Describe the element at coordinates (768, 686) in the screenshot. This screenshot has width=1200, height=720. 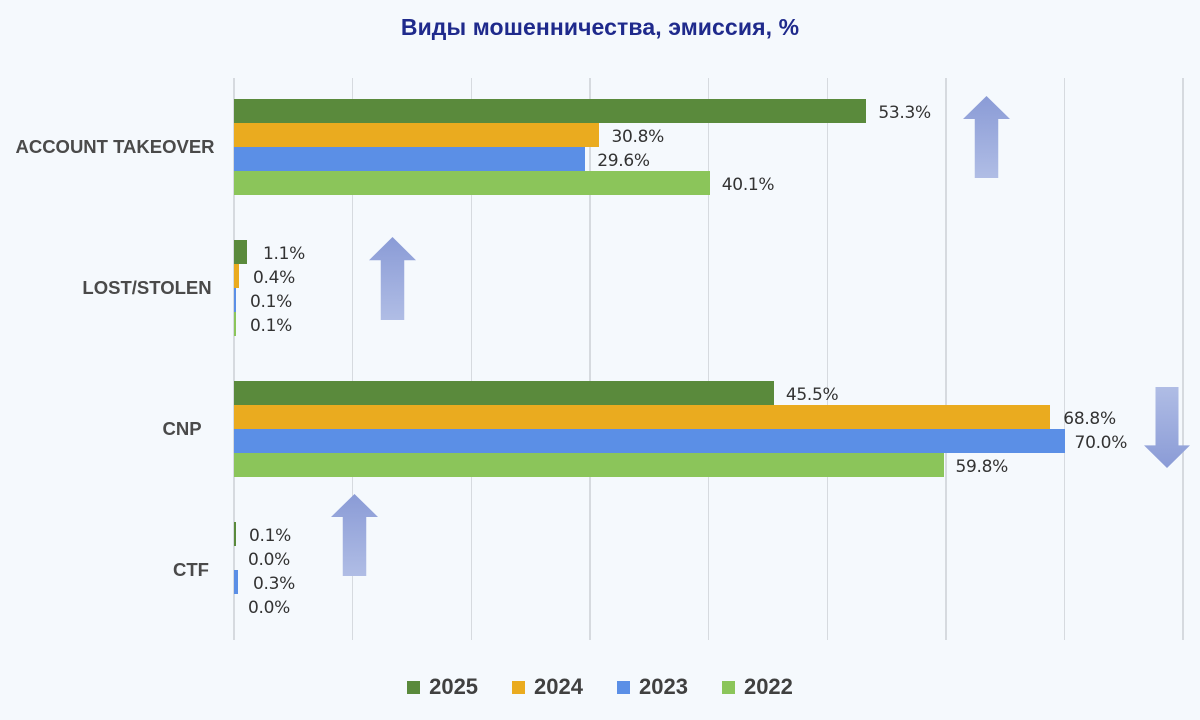
I see `legend-label: 2022` at that location.